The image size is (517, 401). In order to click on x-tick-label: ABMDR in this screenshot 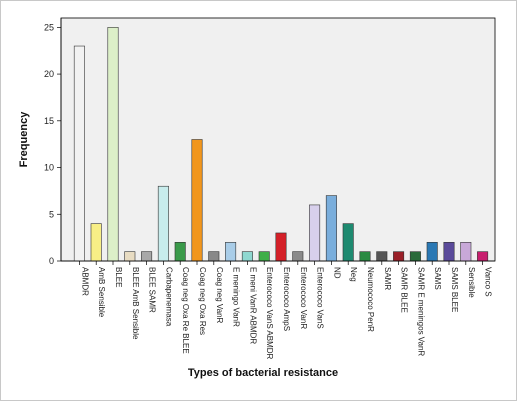, I will do `click(84, 281)`.